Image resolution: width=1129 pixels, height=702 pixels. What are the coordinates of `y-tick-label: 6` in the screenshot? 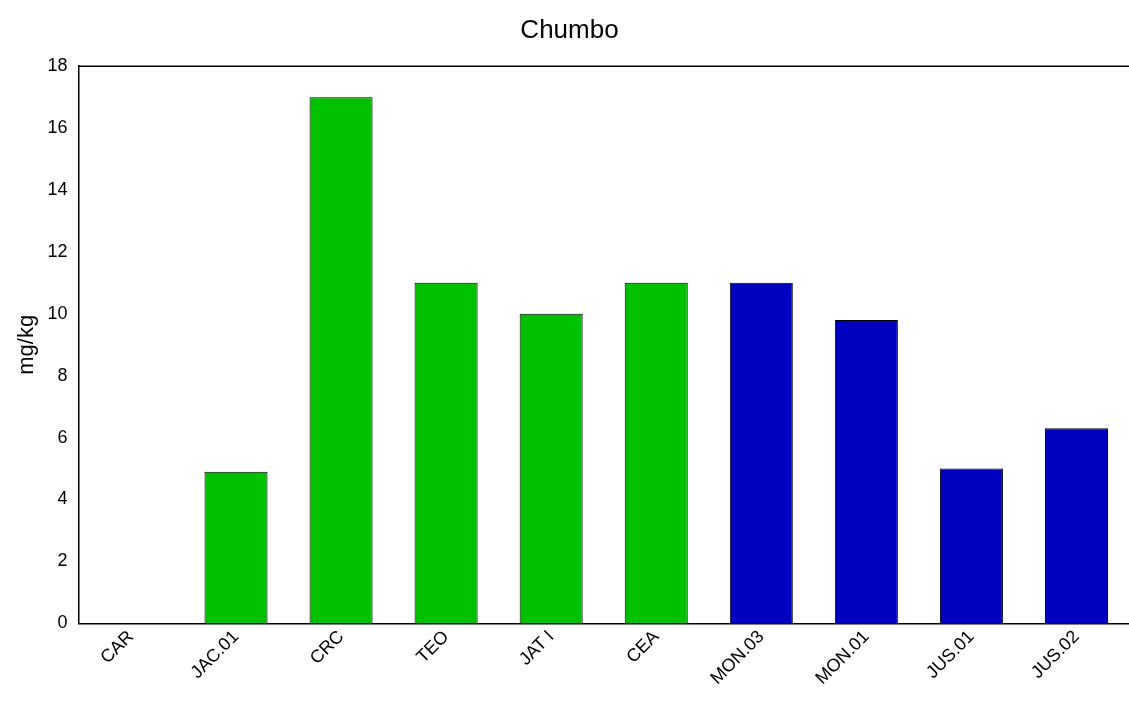 It's located at (62, 436).